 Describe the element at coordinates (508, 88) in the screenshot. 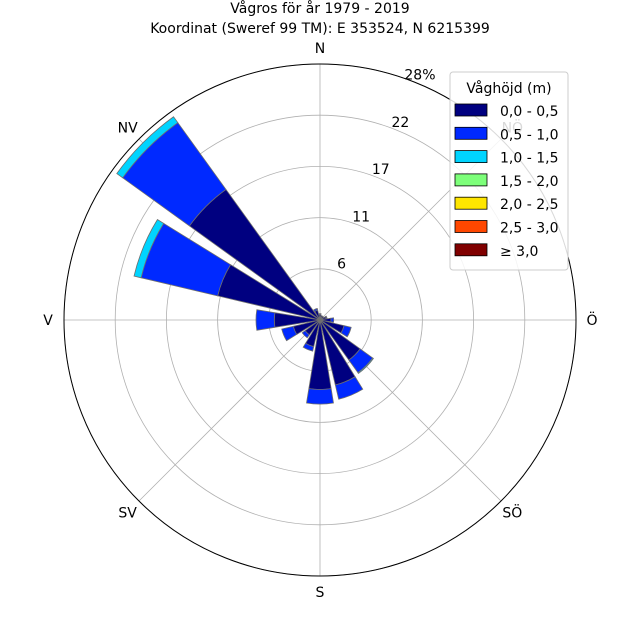

I see `legend-title: Våghöjd (m)` at that location.